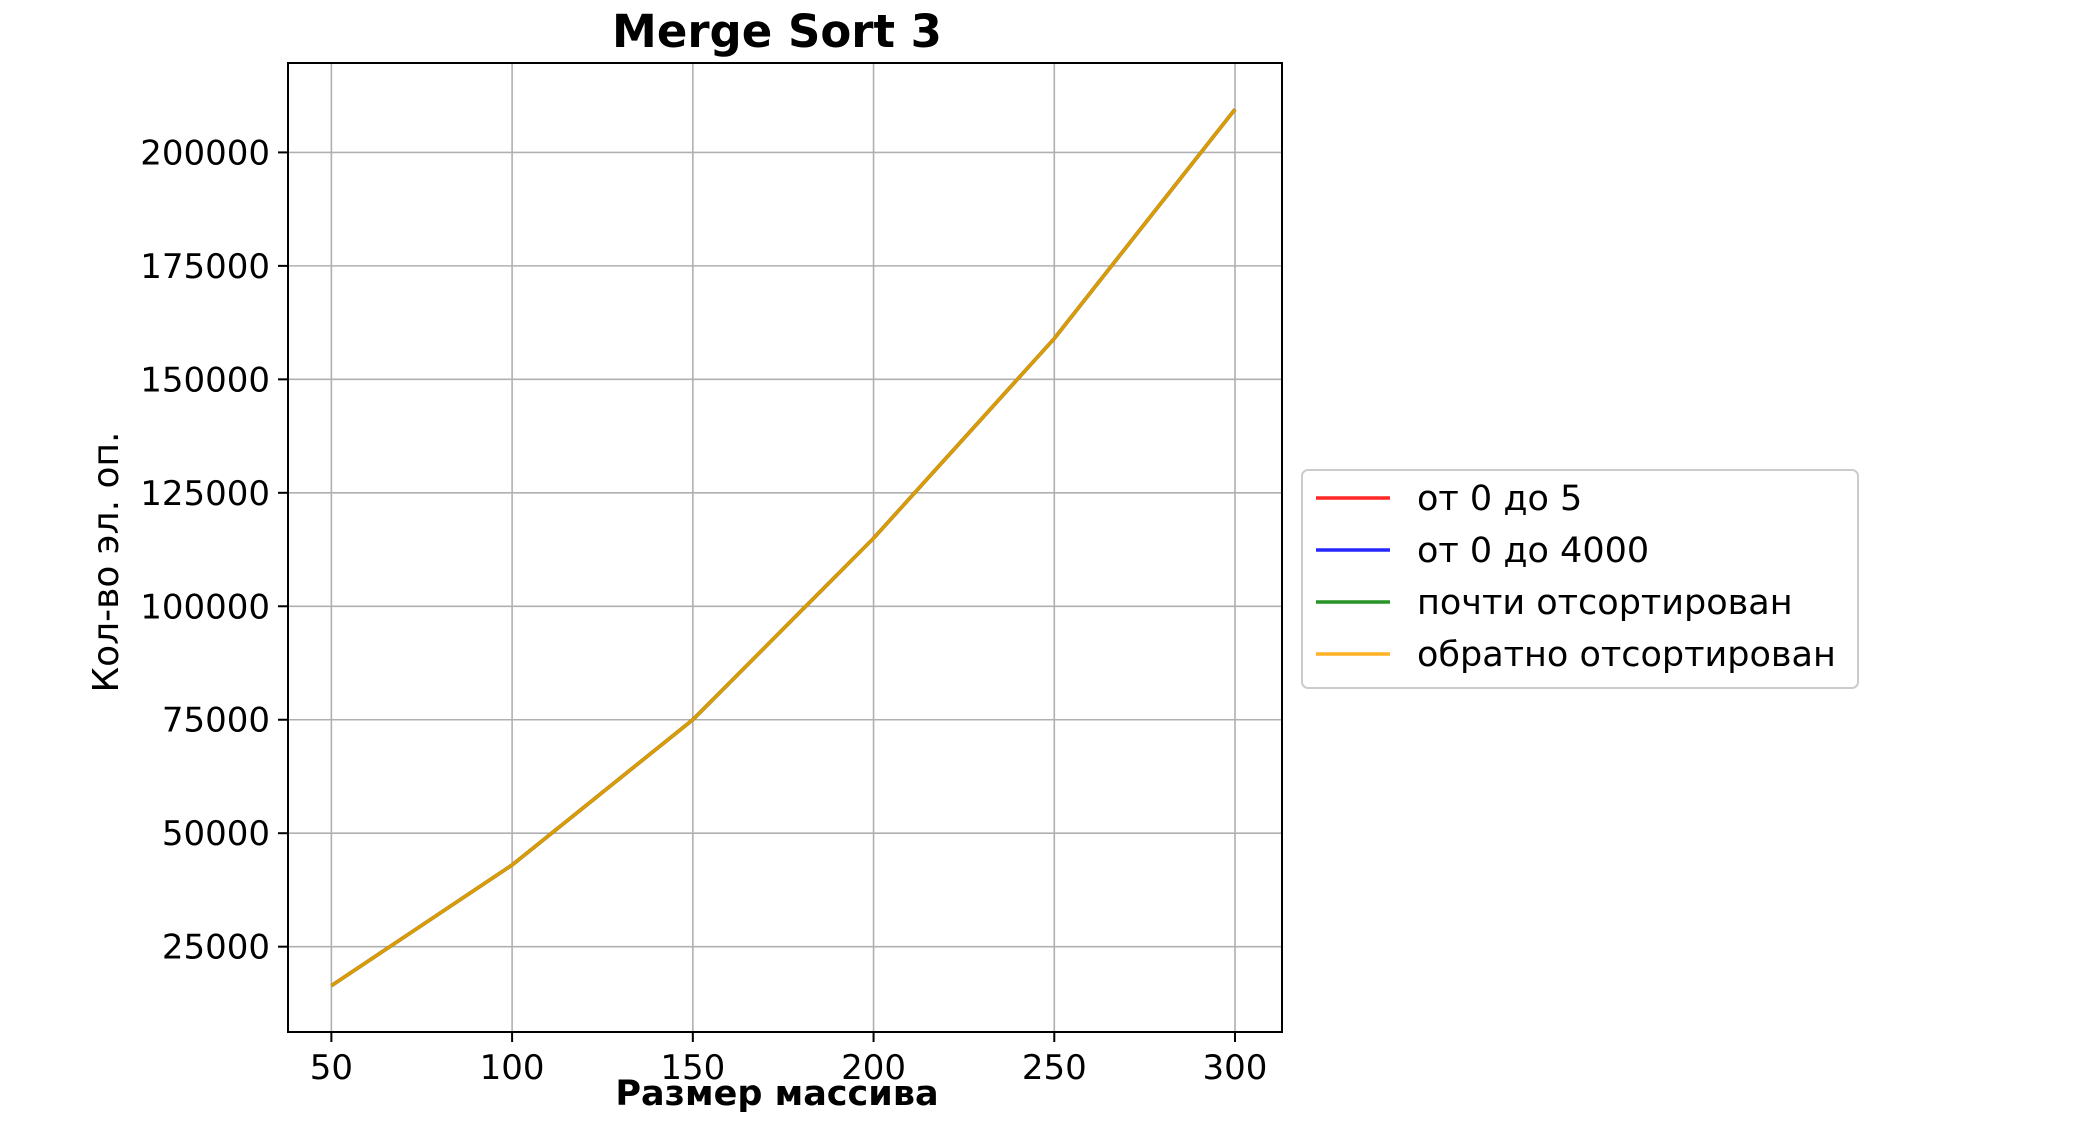 The height and width of the screenshot is (1138, 2090). I want to click on x-tick-label: 50, so click(331, 1068).